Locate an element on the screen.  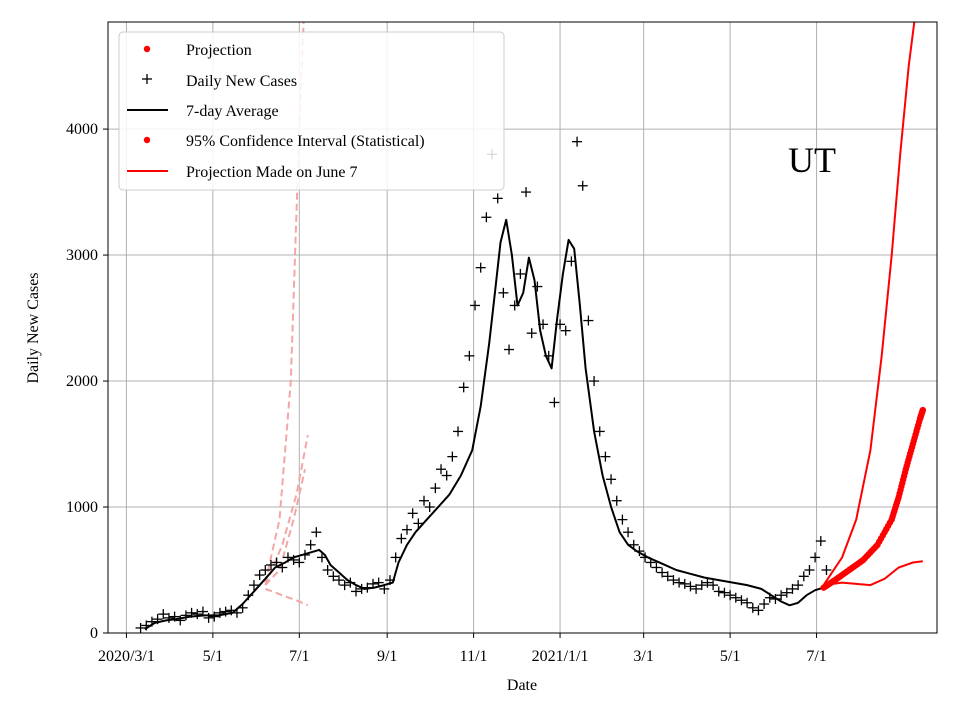
ci-upper-line is located at coordinates (869, 304).